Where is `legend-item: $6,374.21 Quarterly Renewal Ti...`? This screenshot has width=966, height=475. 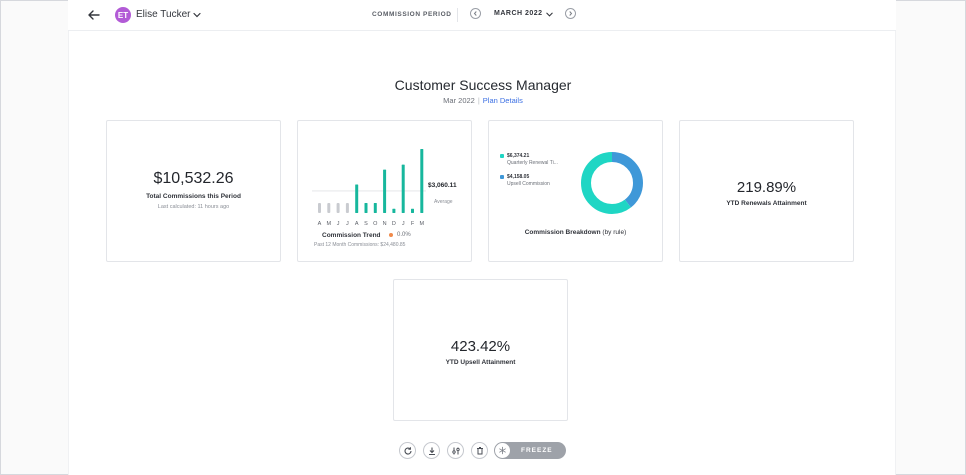
legend-item: $6,374.21 Quarterly Renewal Ti... is located at coordinates (529, 159).